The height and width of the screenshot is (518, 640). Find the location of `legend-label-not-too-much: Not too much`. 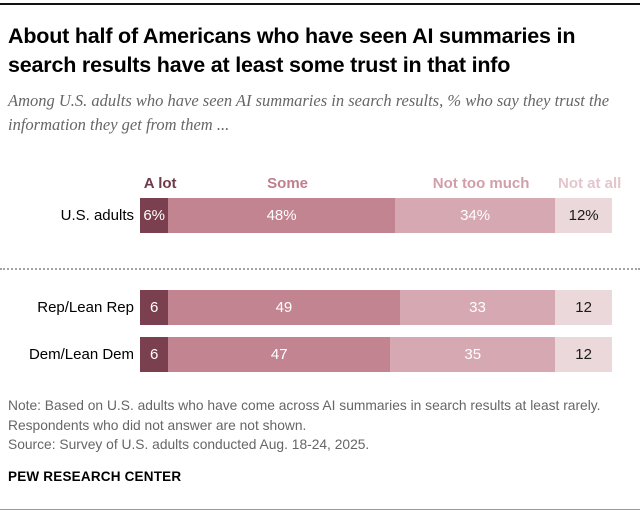

legend-label-not-too-much: Not too much is located at coordinates (481, 183).